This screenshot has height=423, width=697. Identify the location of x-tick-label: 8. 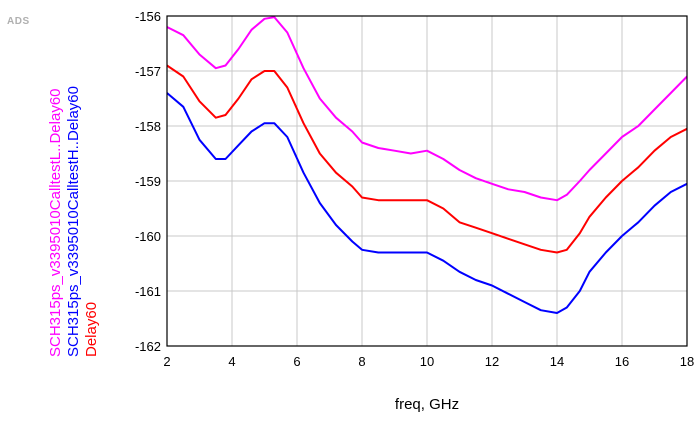
(361, 361).